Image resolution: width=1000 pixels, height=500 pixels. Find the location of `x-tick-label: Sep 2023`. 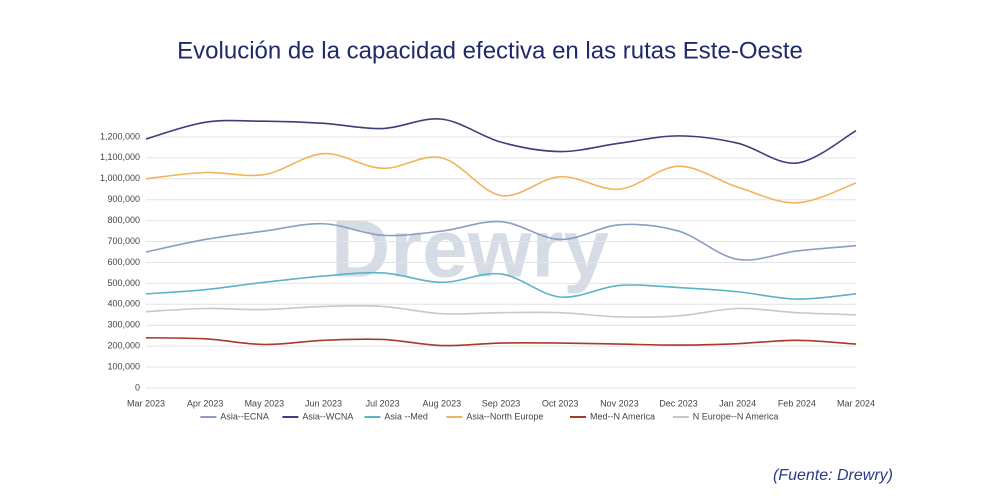

x-tick-label: Sep 2023 is located at coordinates (501, 403).